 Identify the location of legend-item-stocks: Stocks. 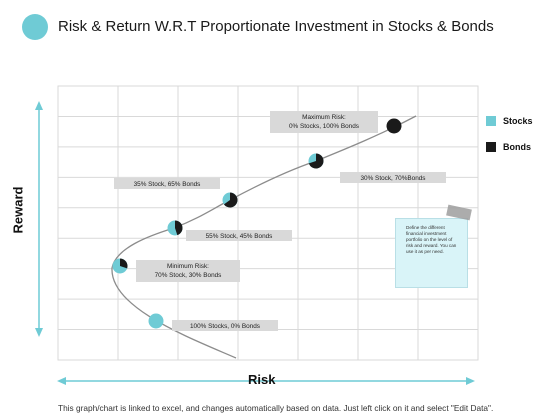
(509, 120).